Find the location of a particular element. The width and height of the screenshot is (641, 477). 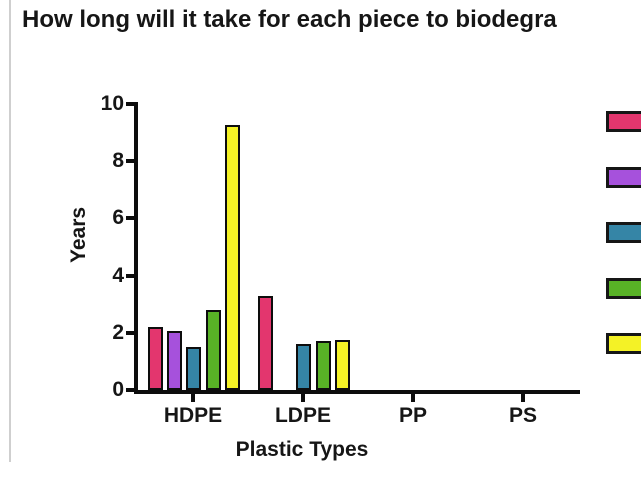

legend-swatch-teal-series is located at coordinates (623, 232).